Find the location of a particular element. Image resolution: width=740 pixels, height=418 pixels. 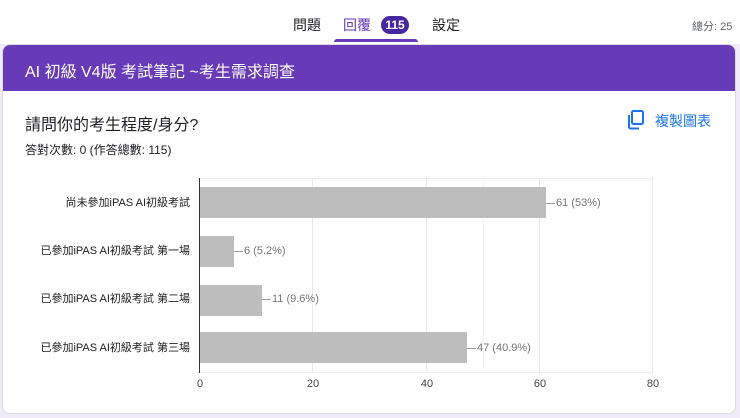

category-label: 已參加iPAS AI初級考試 第一場 is located at coordinates (115, 251).